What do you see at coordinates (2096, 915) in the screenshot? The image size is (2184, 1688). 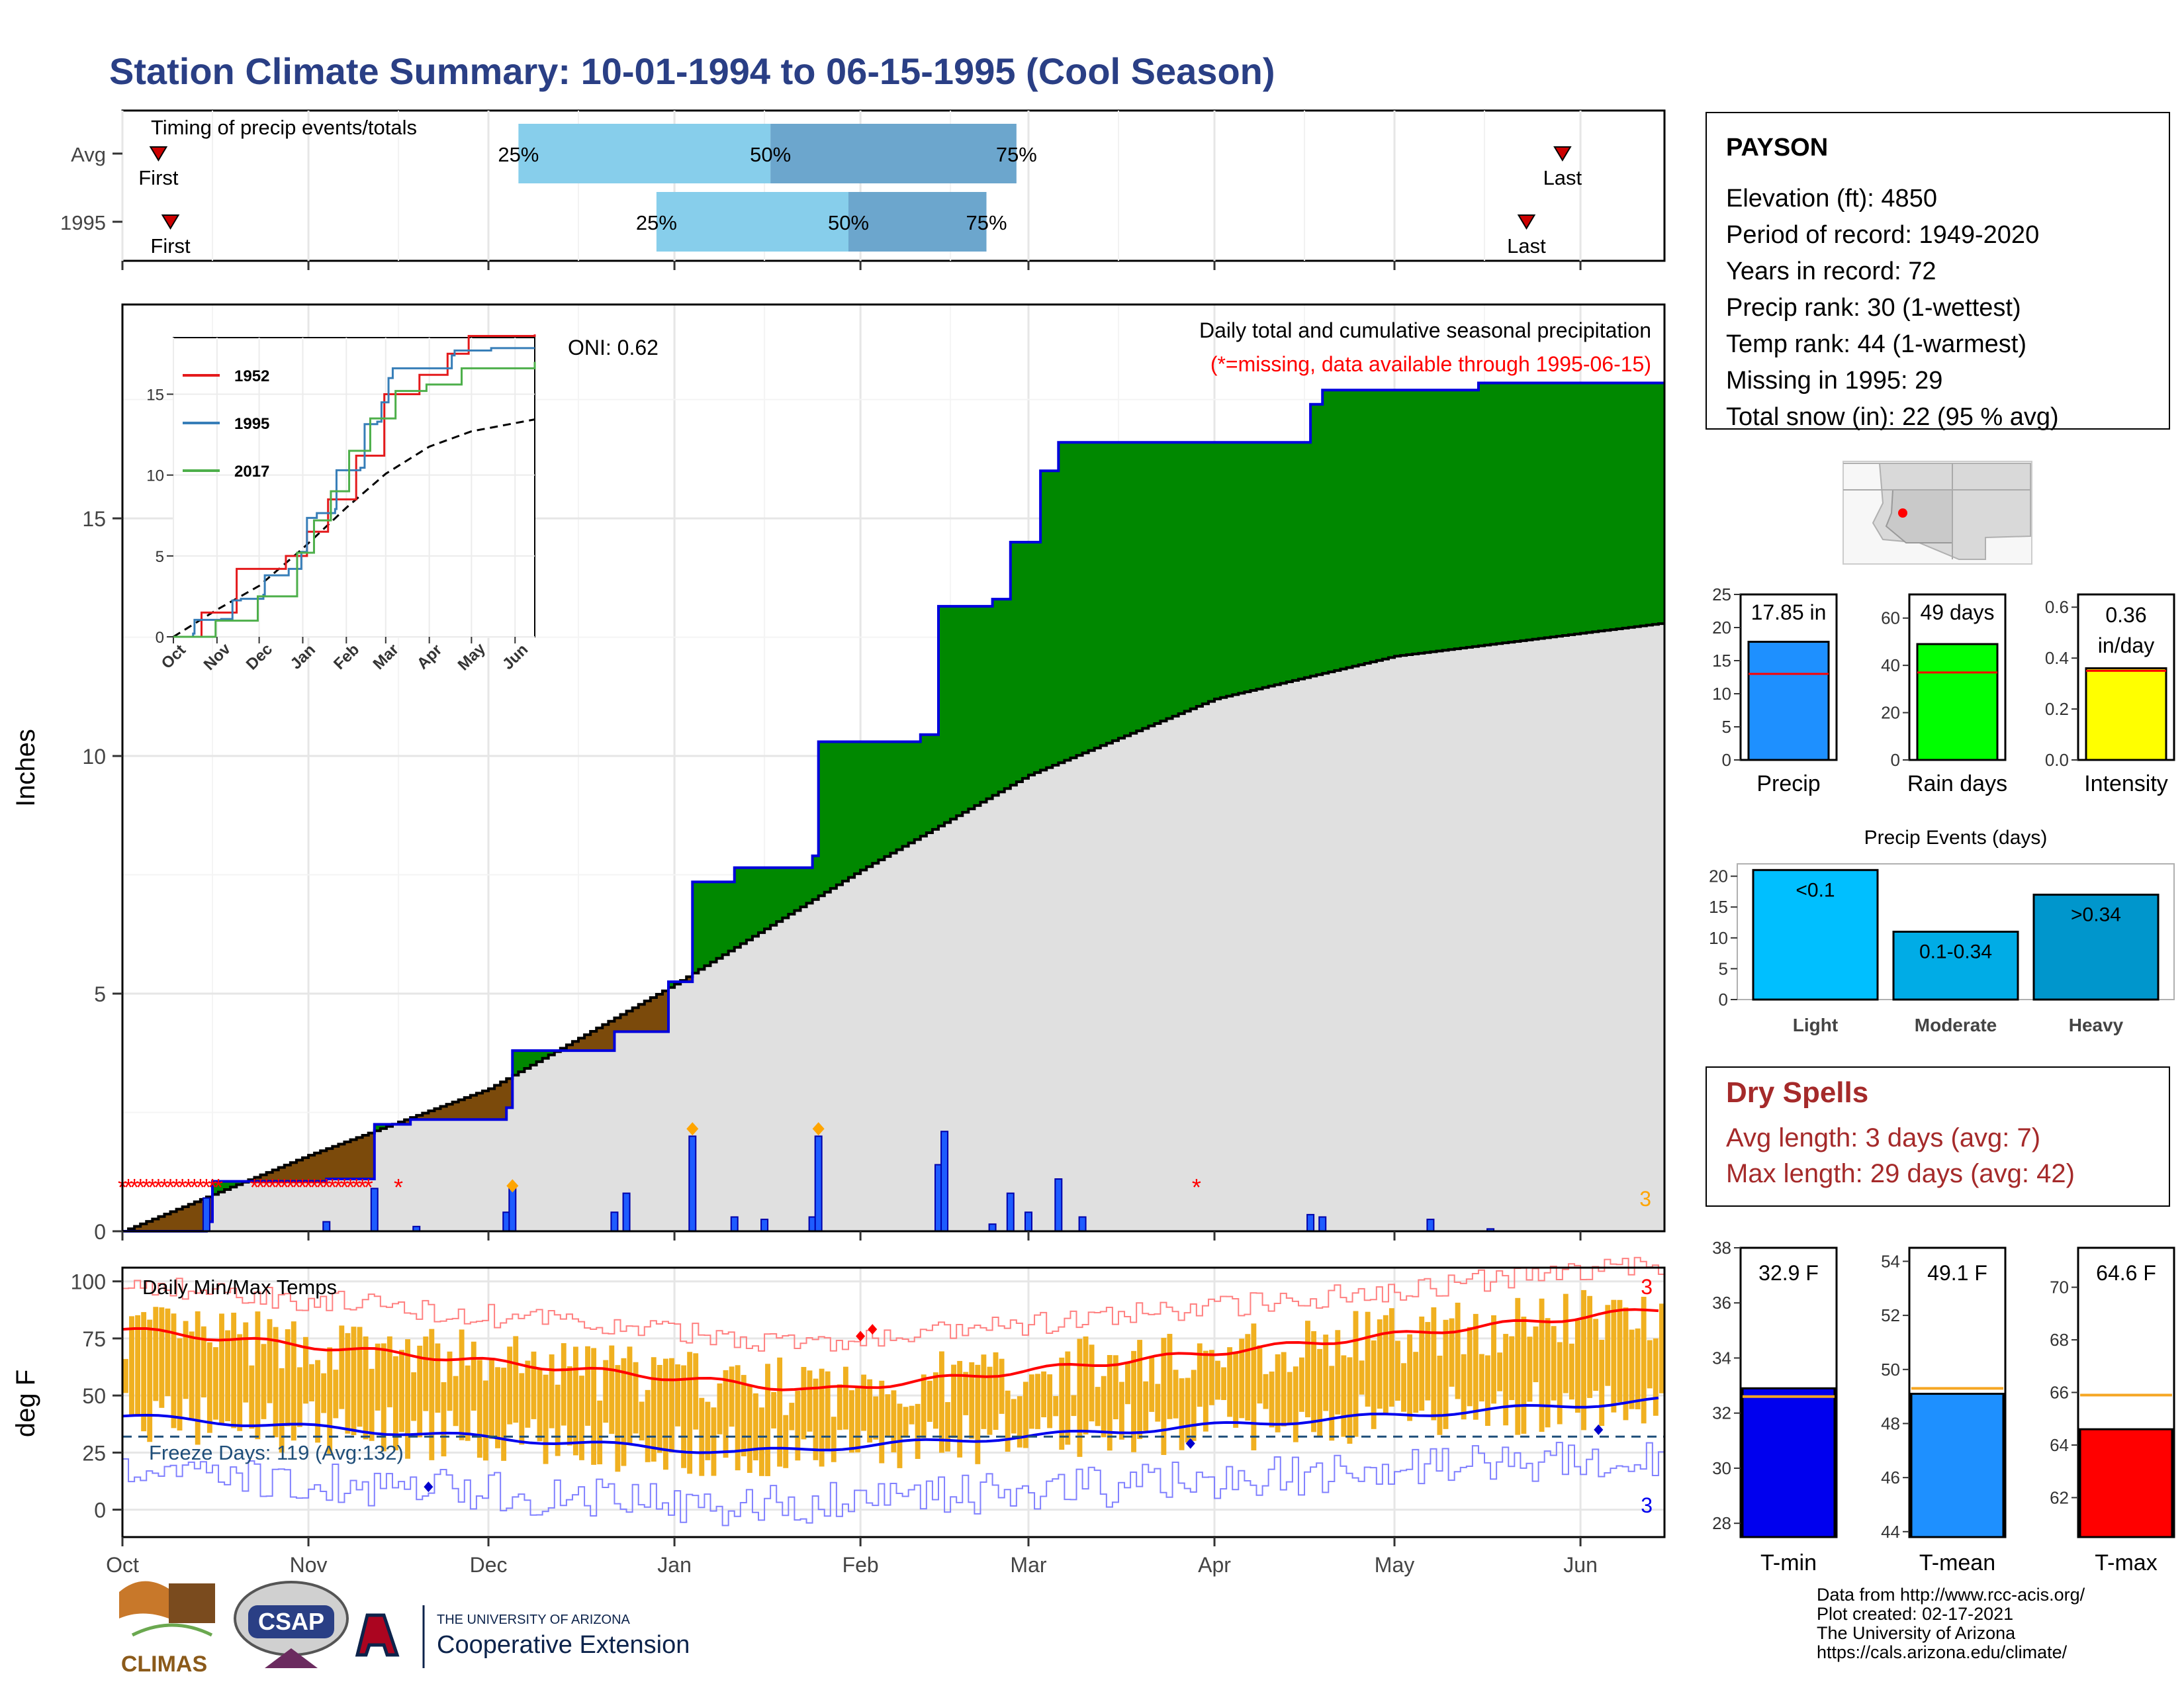 I see `events-bar-label: >0.34` at bounding box center [2096, 915].